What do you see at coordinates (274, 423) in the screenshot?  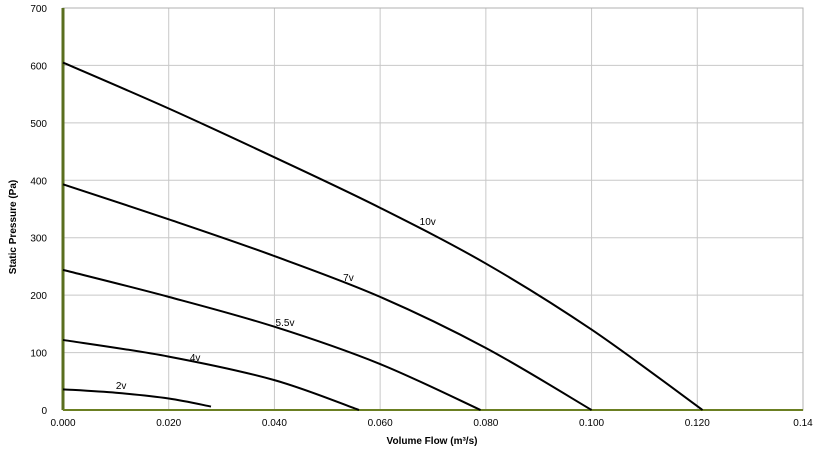 I see `x-tick-label: 0.040` at bounding box center [274, 423].